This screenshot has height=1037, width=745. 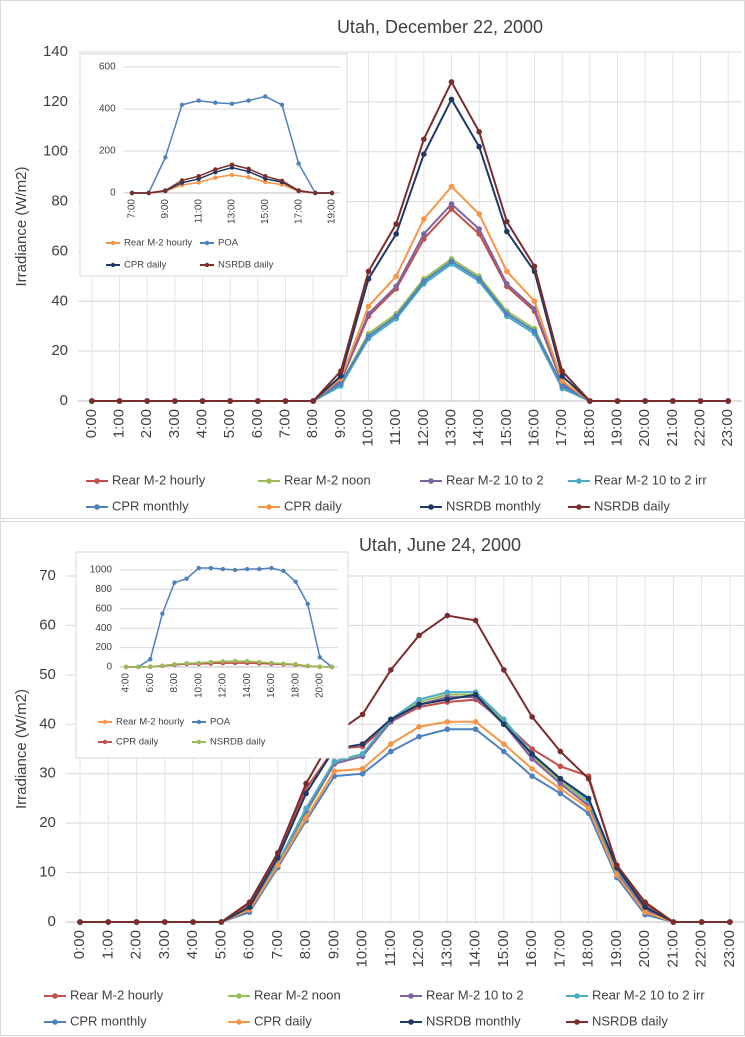 What do you see at coordinates (137, 742) in the screenshot?
I see `legend-label: CPR daily` at bounding box center [137, 742].